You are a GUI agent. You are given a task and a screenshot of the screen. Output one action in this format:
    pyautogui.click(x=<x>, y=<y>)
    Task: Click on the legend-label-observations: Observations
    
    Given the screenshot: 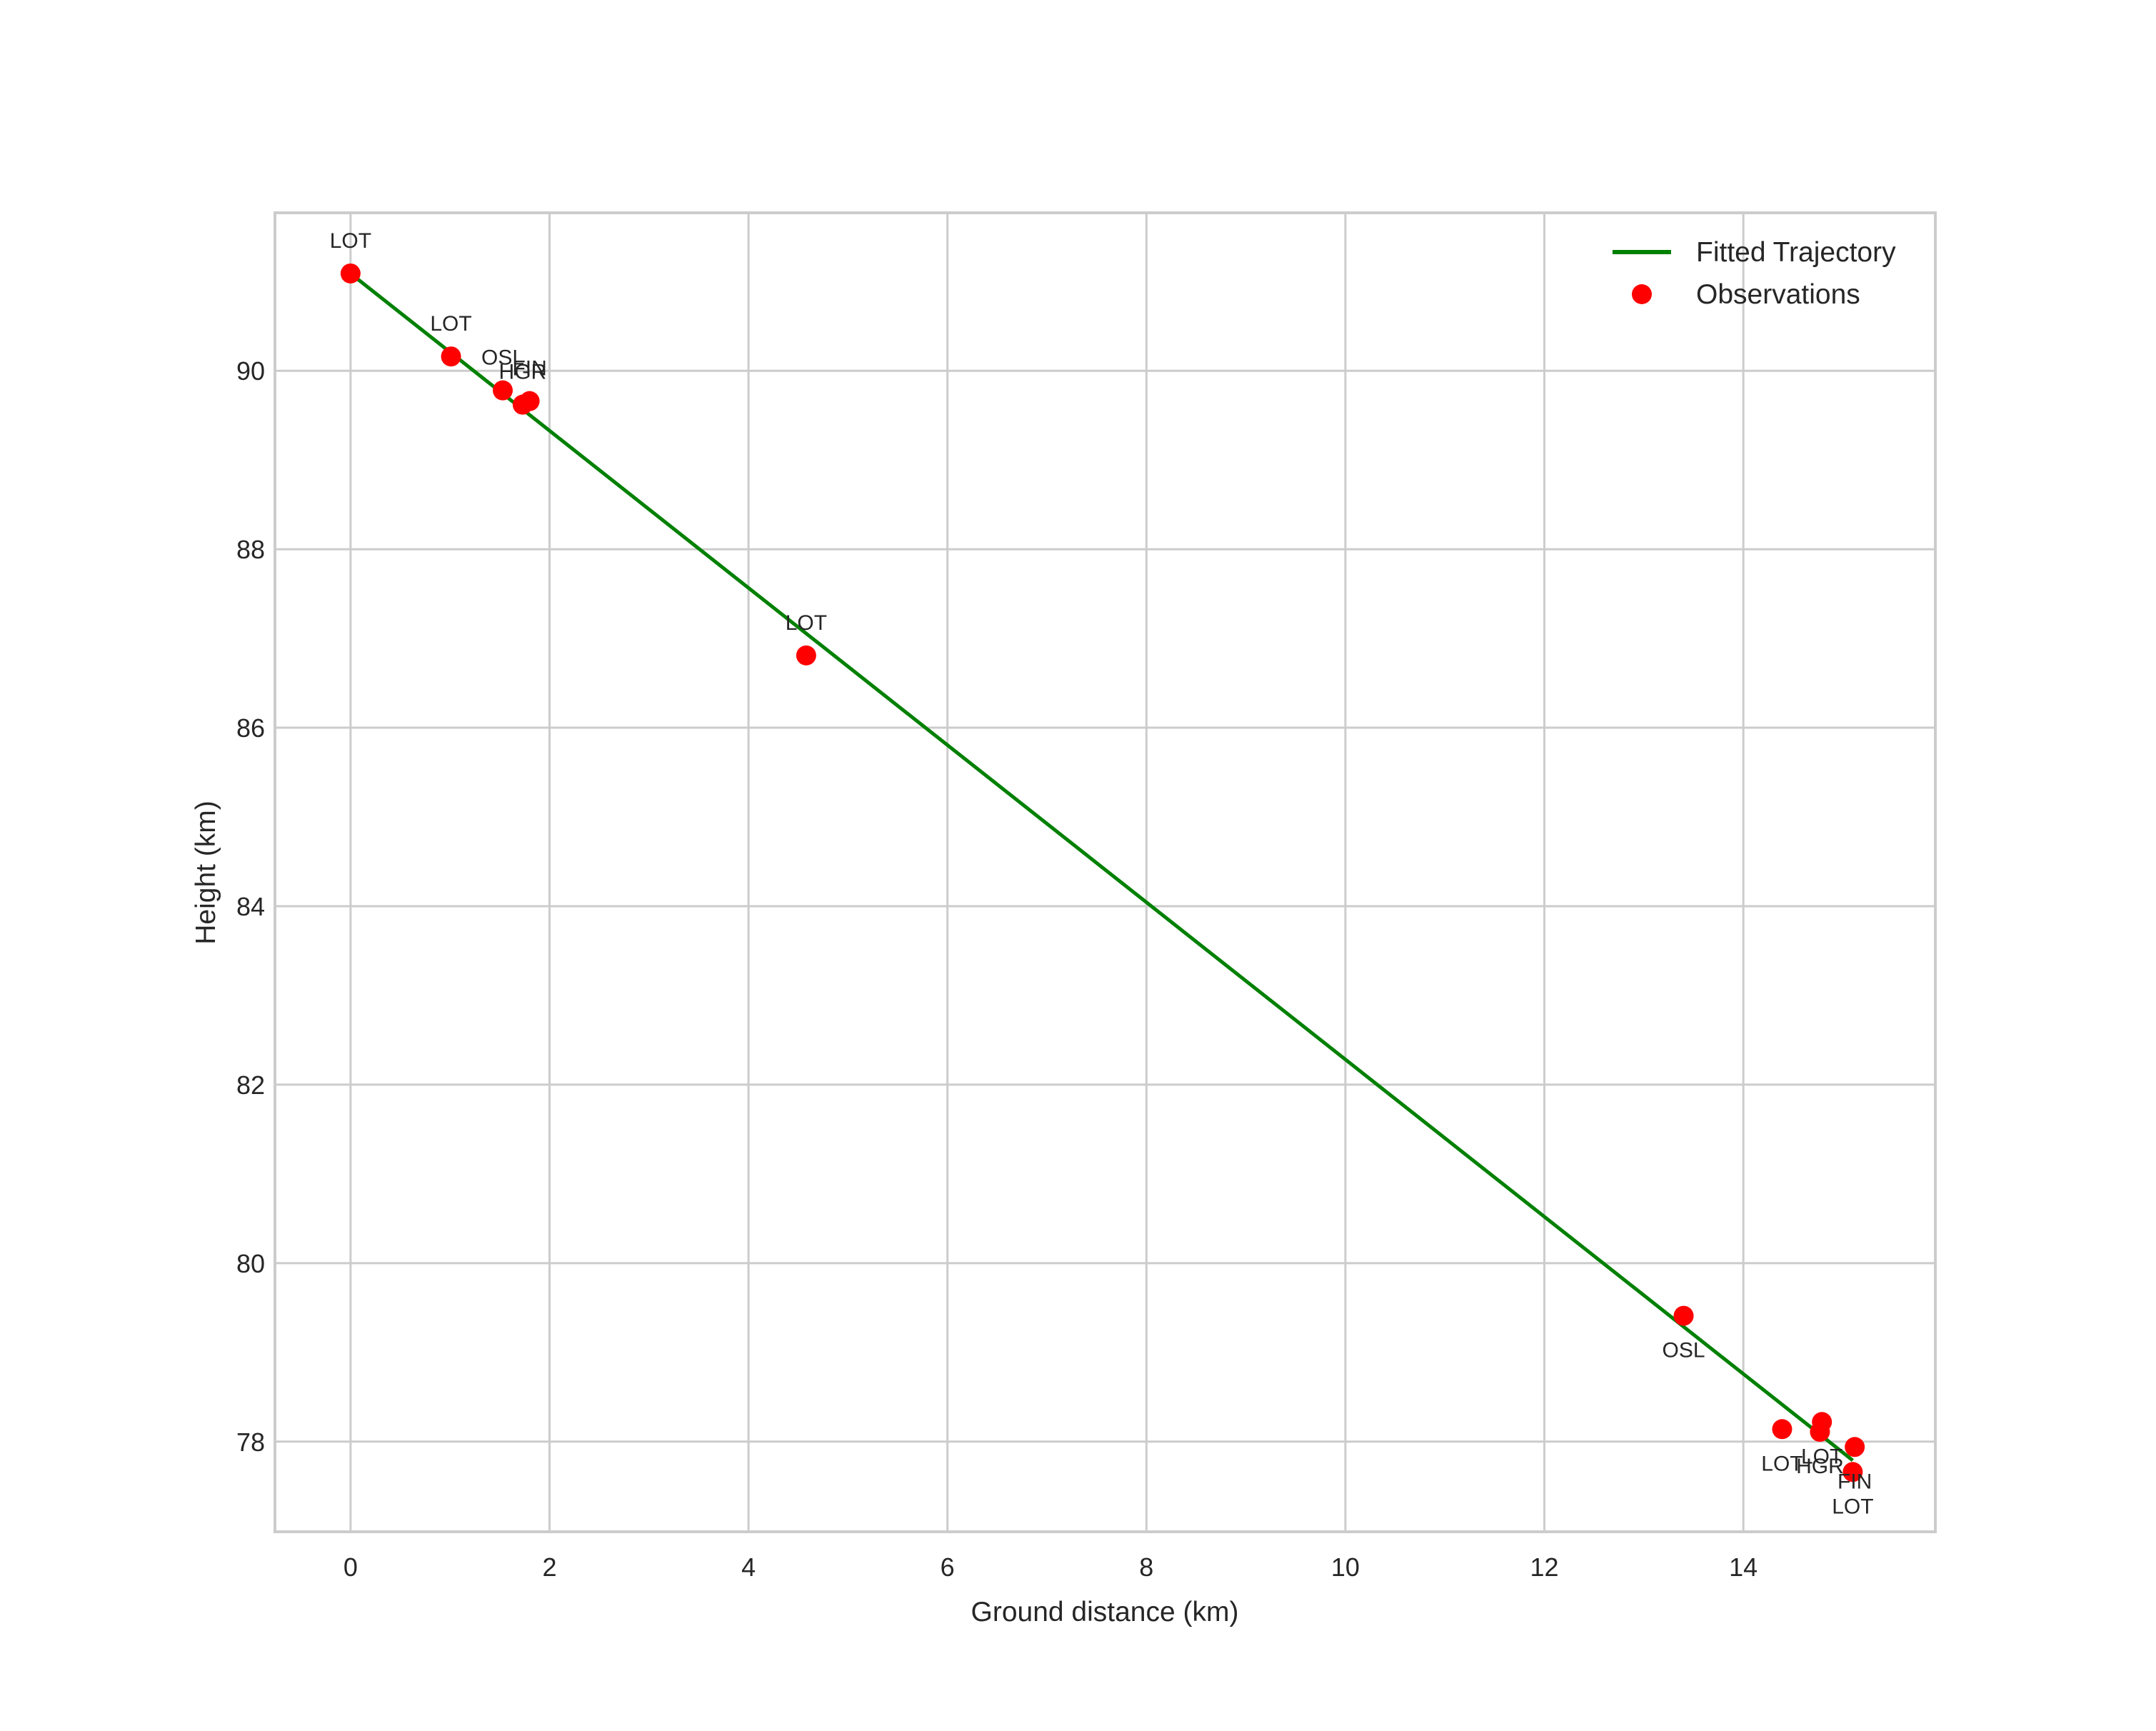 What is the action you would take?
    pyautogui.click(x=1778, y=294)
    